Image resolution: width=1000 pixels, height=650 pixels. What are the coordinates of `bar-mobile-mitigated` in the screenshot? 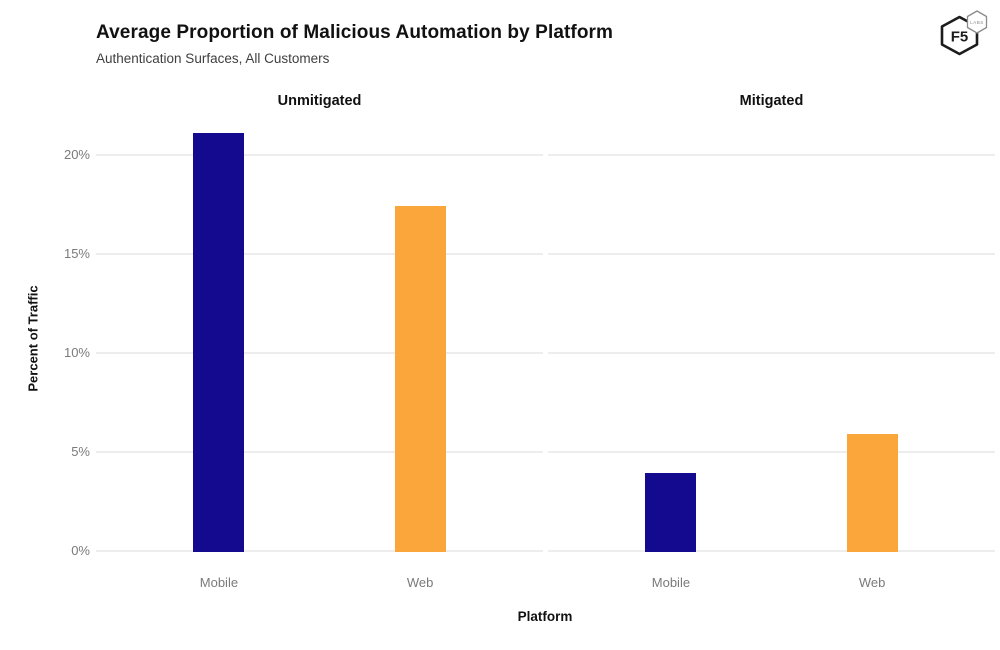 It's located at (671, 512).